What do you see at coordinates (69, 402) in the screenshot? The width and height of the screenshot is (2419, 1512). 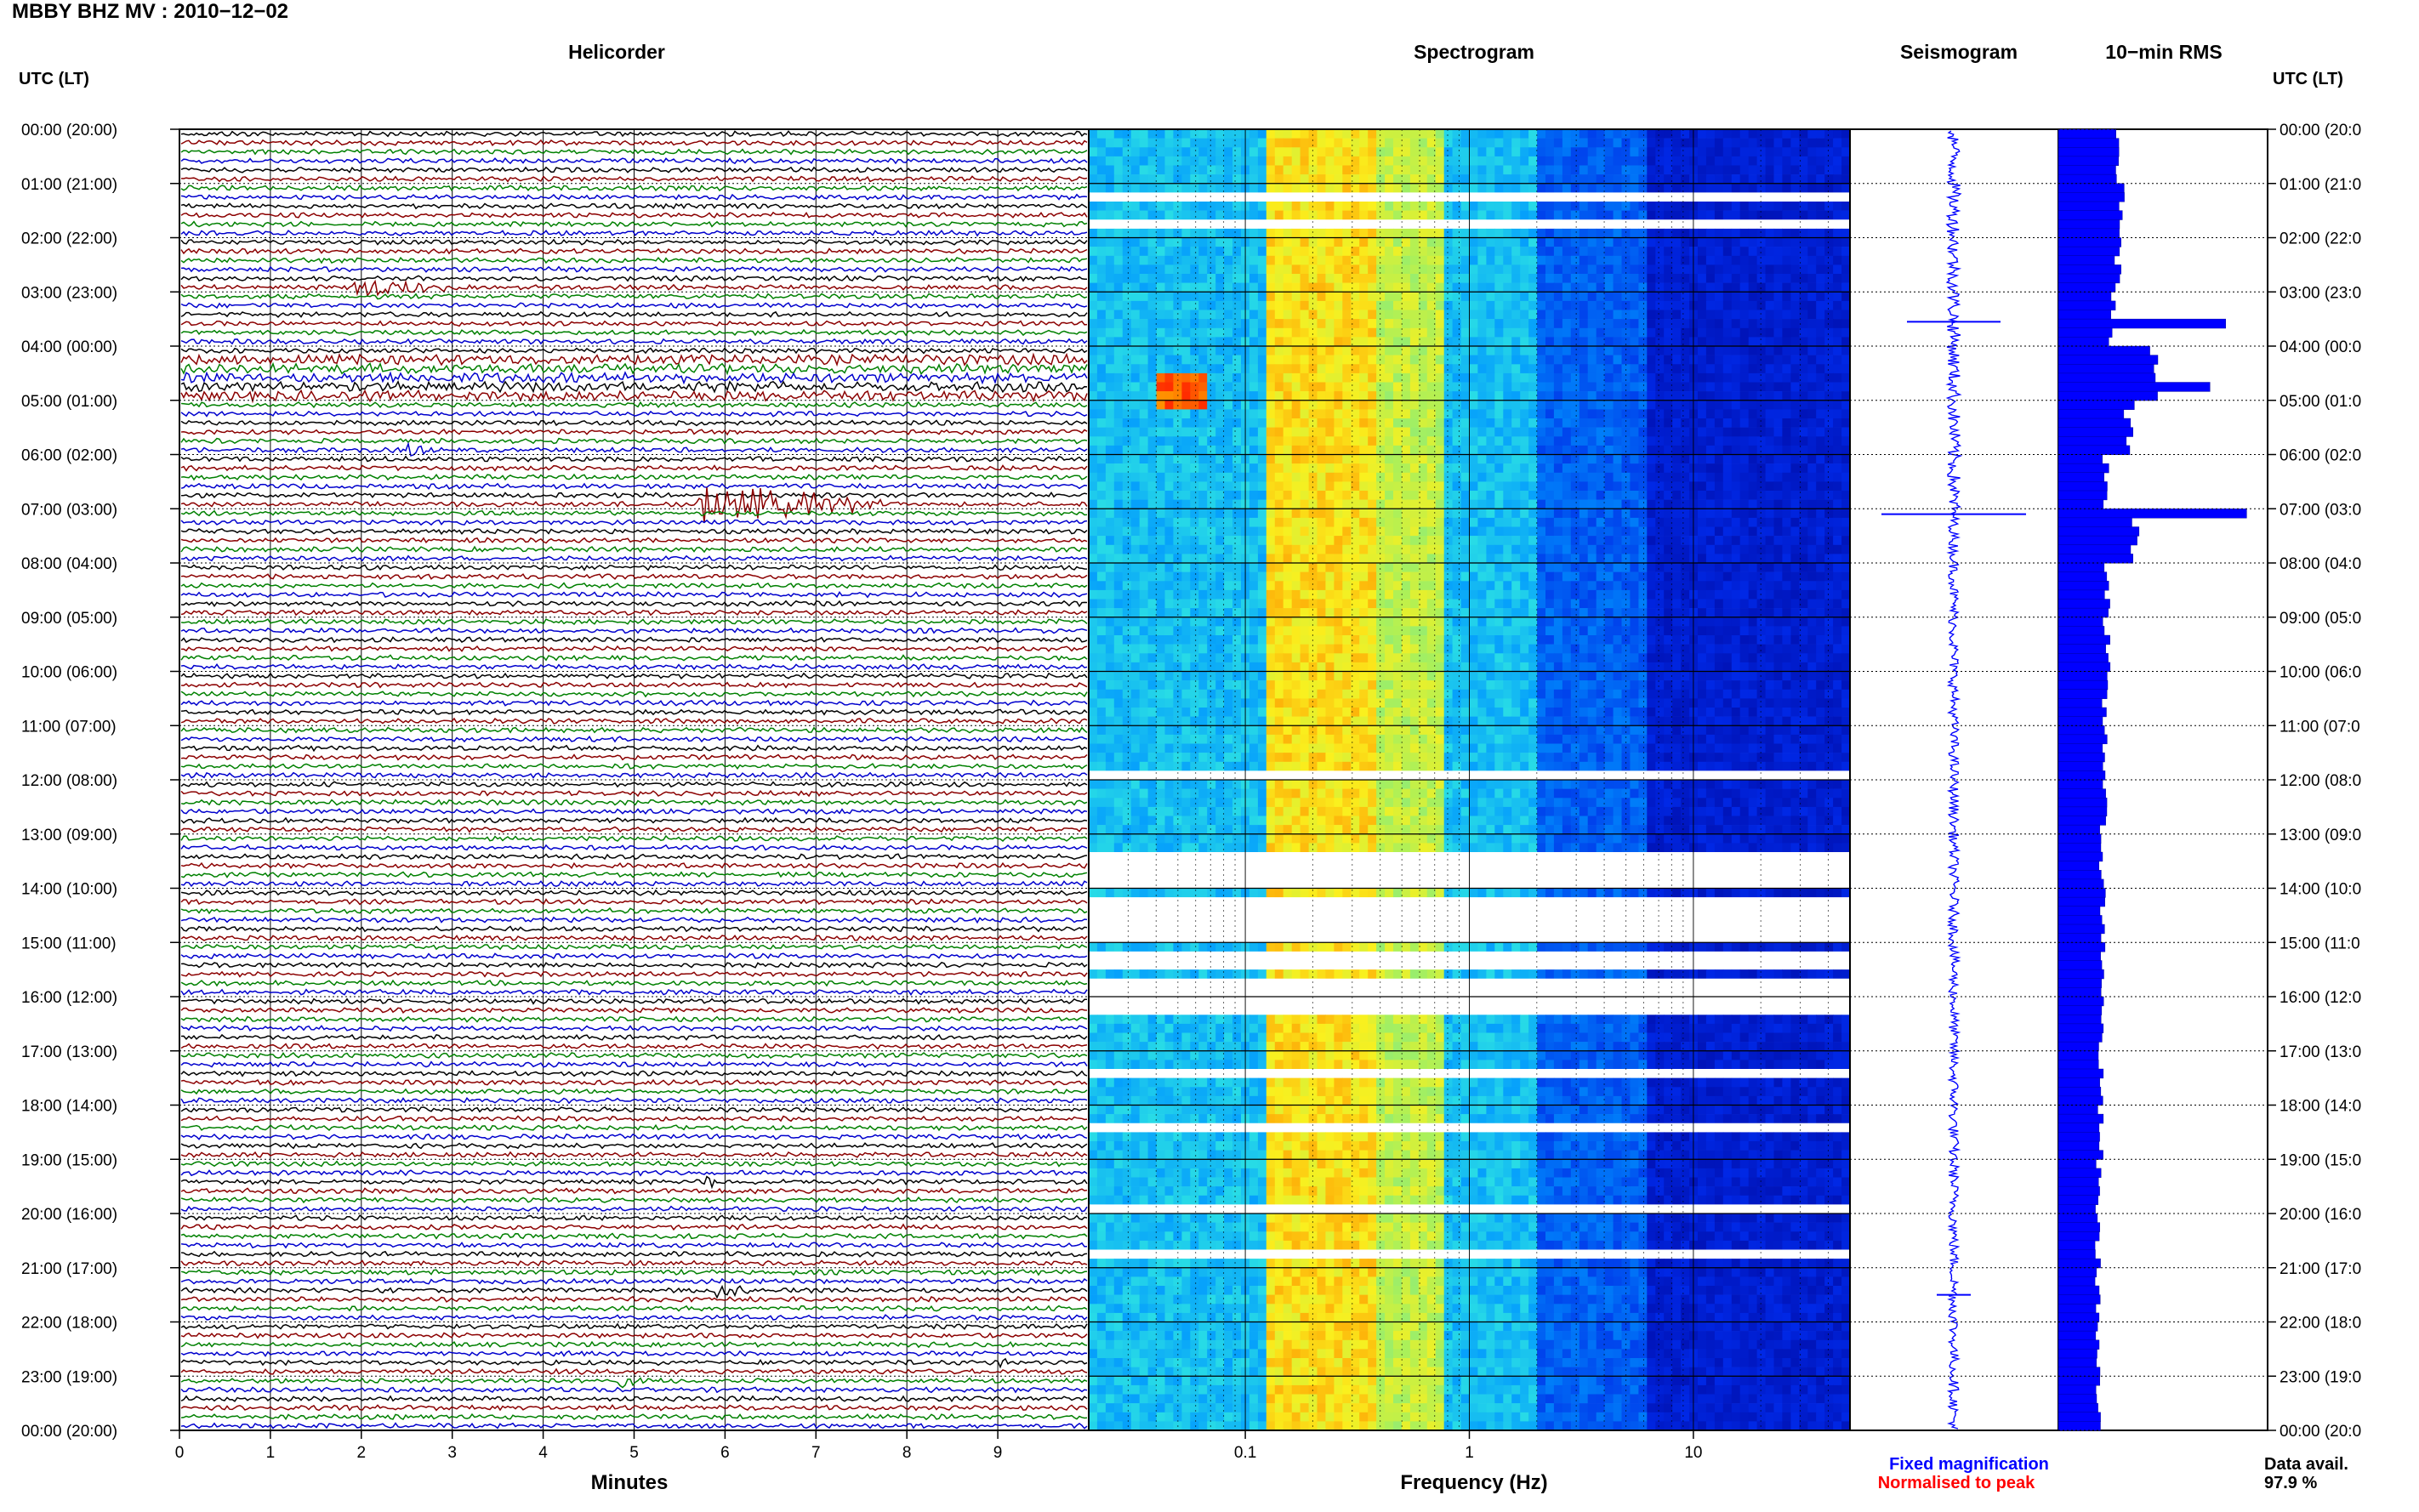 I see `time-label: 05:00 (01:00)` at bounding box center [69, 402].